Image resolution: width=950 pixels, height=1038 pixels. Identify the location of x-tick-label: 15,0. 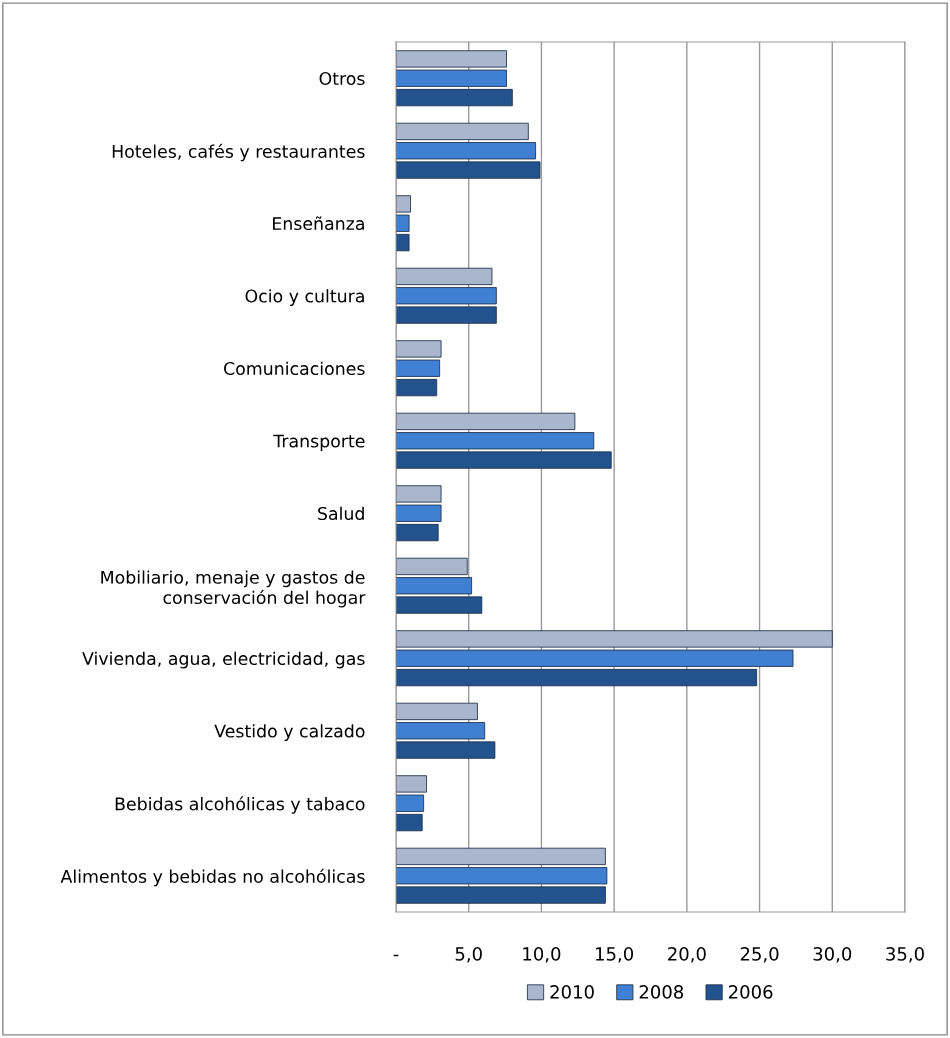
(615, 955).